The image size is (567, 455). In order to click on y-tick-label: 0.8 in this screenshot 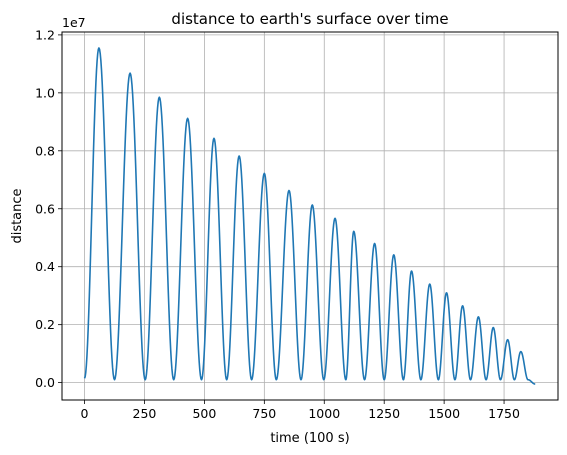, I will do `click(45, 150)`.